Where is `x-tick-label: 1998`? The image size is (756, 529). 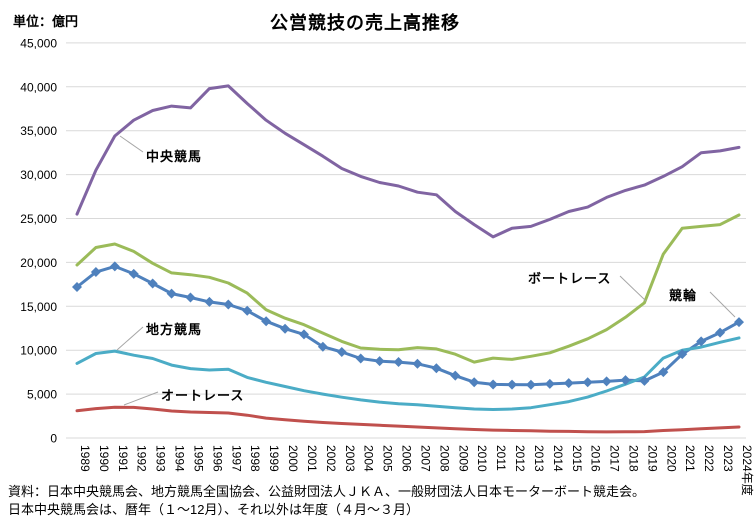
x-tick-label: 1998 is located at coordinates (255, 458).